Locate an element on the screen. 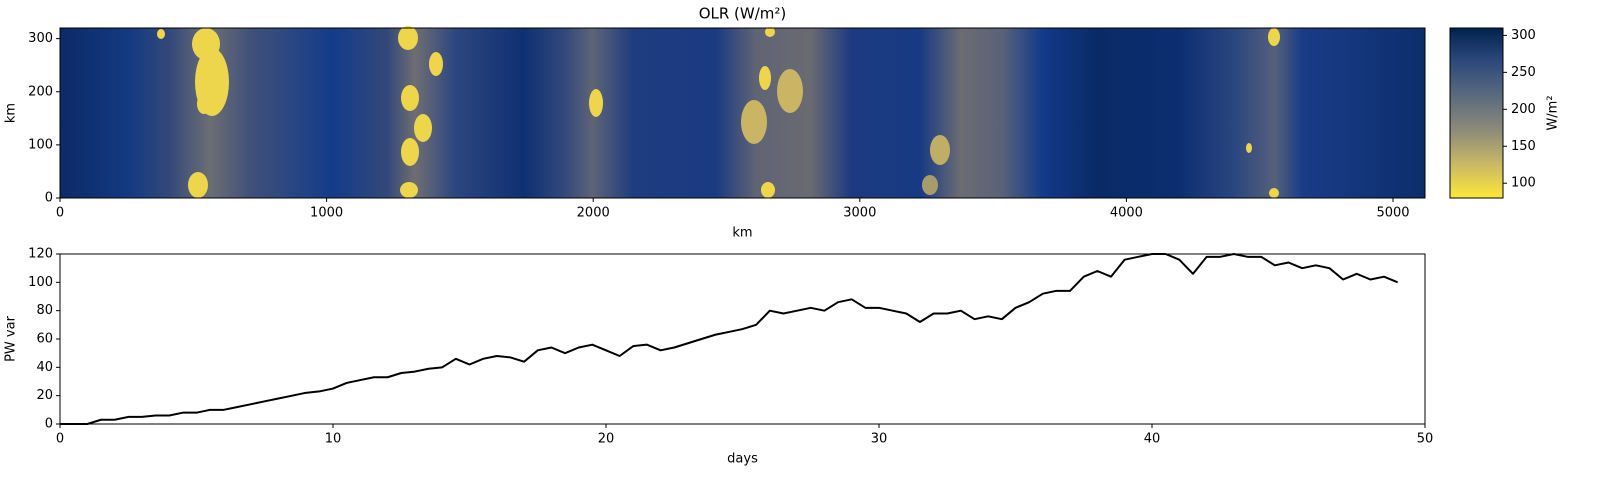 Image resolution: width=1600 pixels, height=484 pixels. colorbar is located at coordinates (1476, 113).